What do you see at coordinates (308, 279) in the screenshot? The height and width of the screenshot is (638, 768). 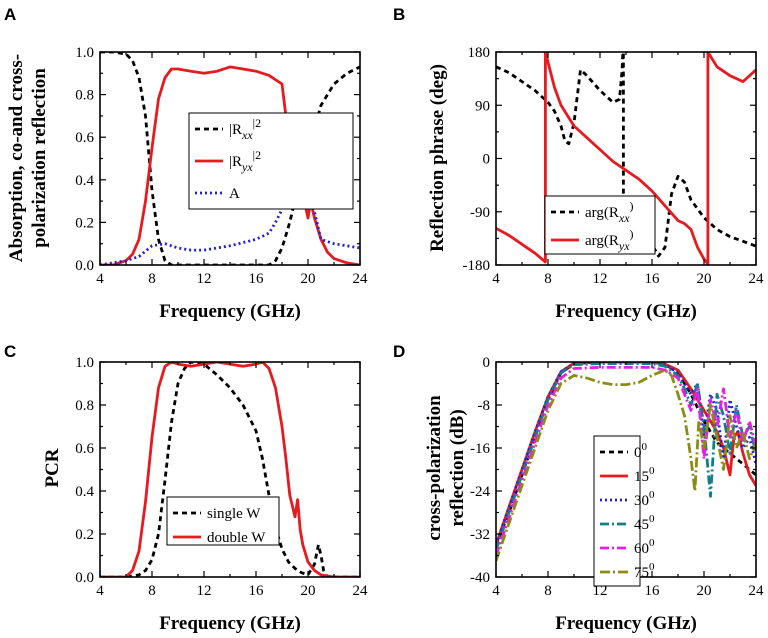 I see `x-tick-label-A: 20` at bounding box center [308, 279].